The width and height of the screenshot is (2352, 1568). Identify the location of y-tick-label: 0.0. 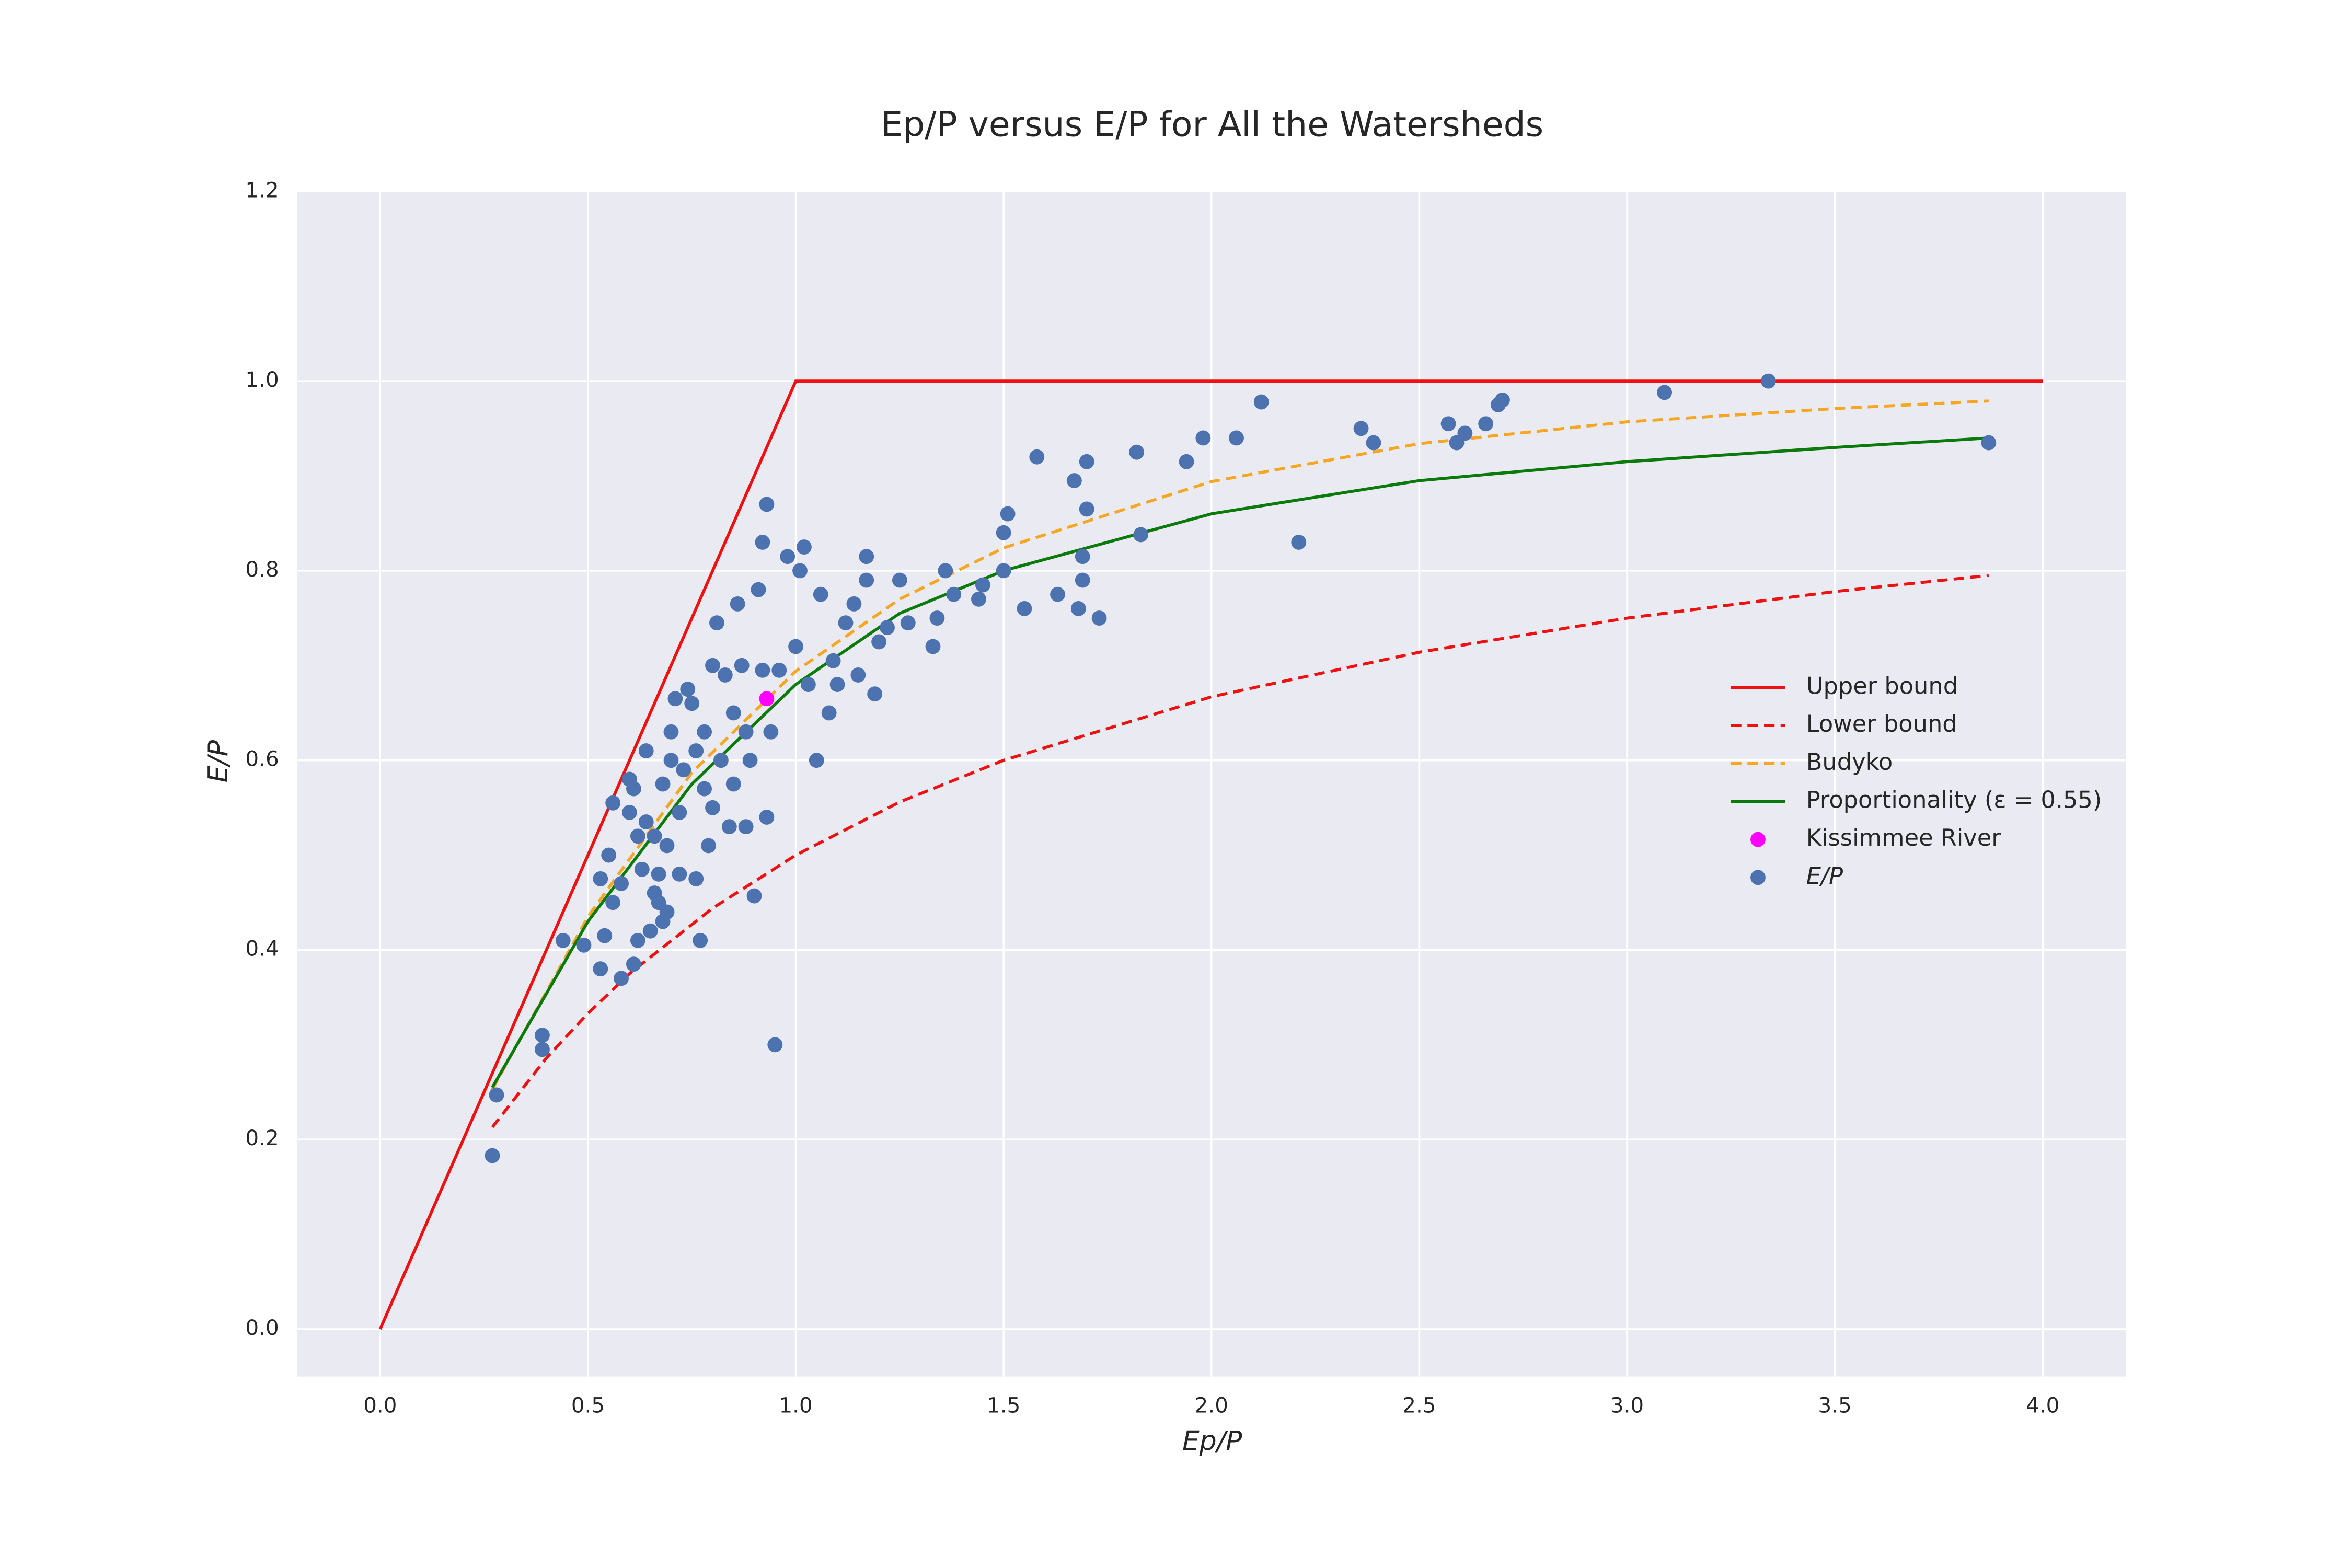
(262, 1328).